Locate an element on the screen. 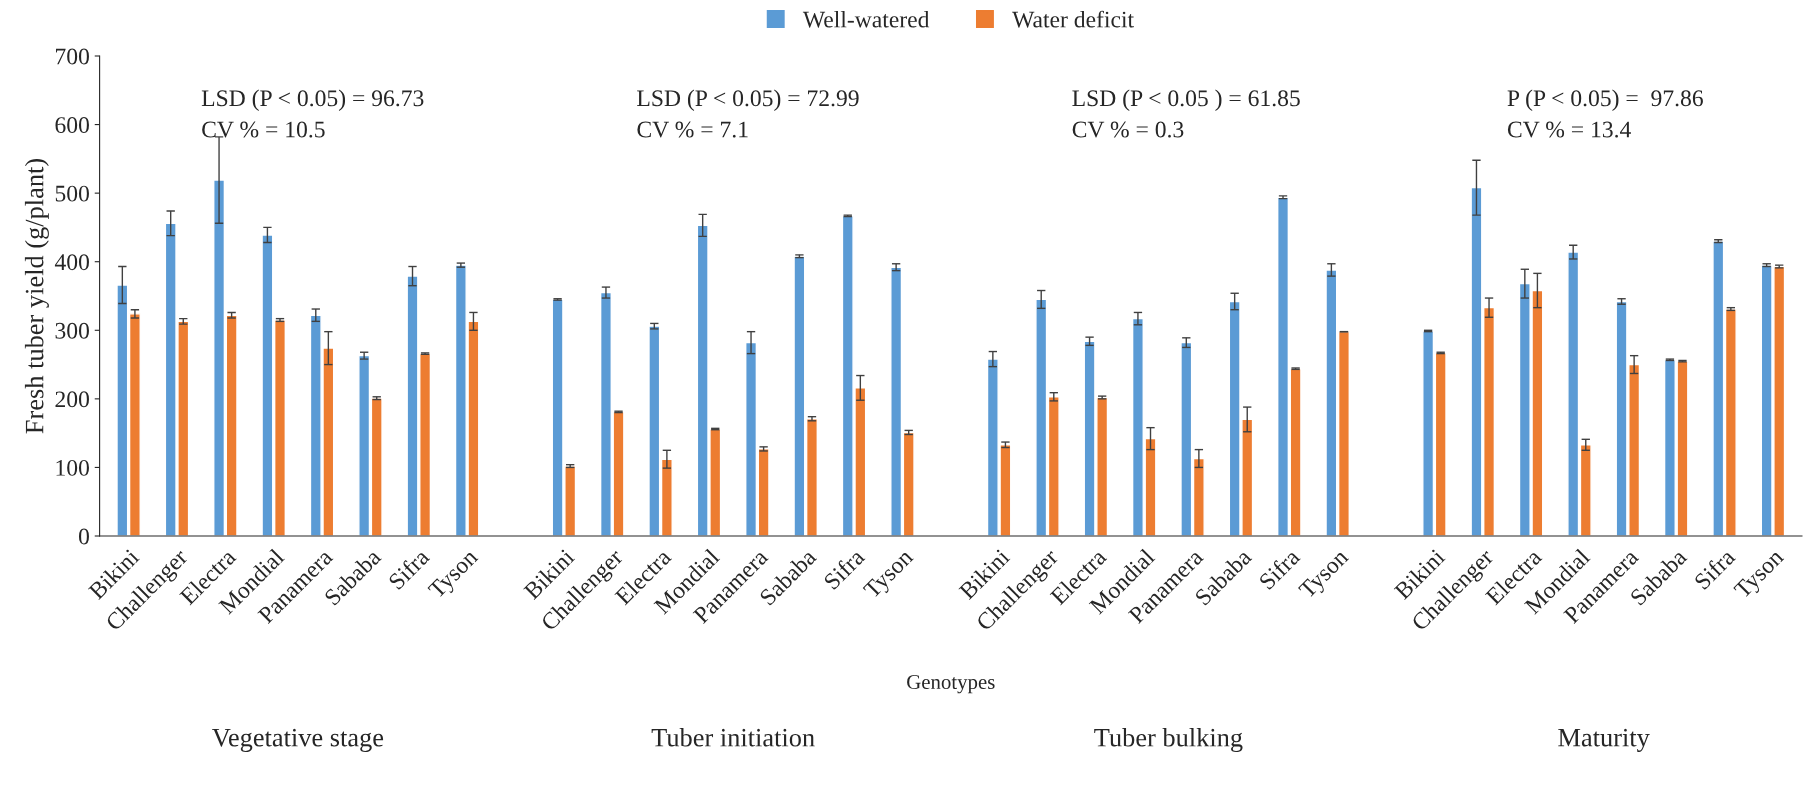 The width and height of the screenshot is (1811, 800). y-tick-label: 400 is located at coordinates (71, 262).